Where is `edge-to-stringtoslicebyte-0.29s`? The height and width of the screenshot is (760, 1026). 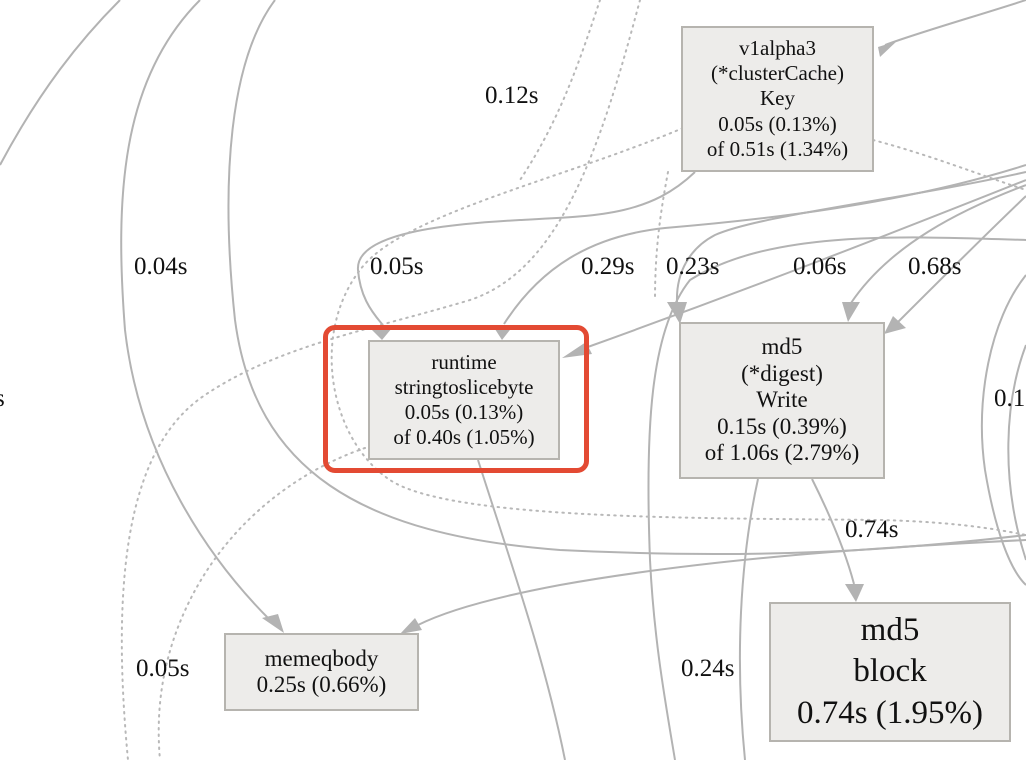
edge-to-stringtoslicebyte-0.29s is located at coordinates (764, 244).